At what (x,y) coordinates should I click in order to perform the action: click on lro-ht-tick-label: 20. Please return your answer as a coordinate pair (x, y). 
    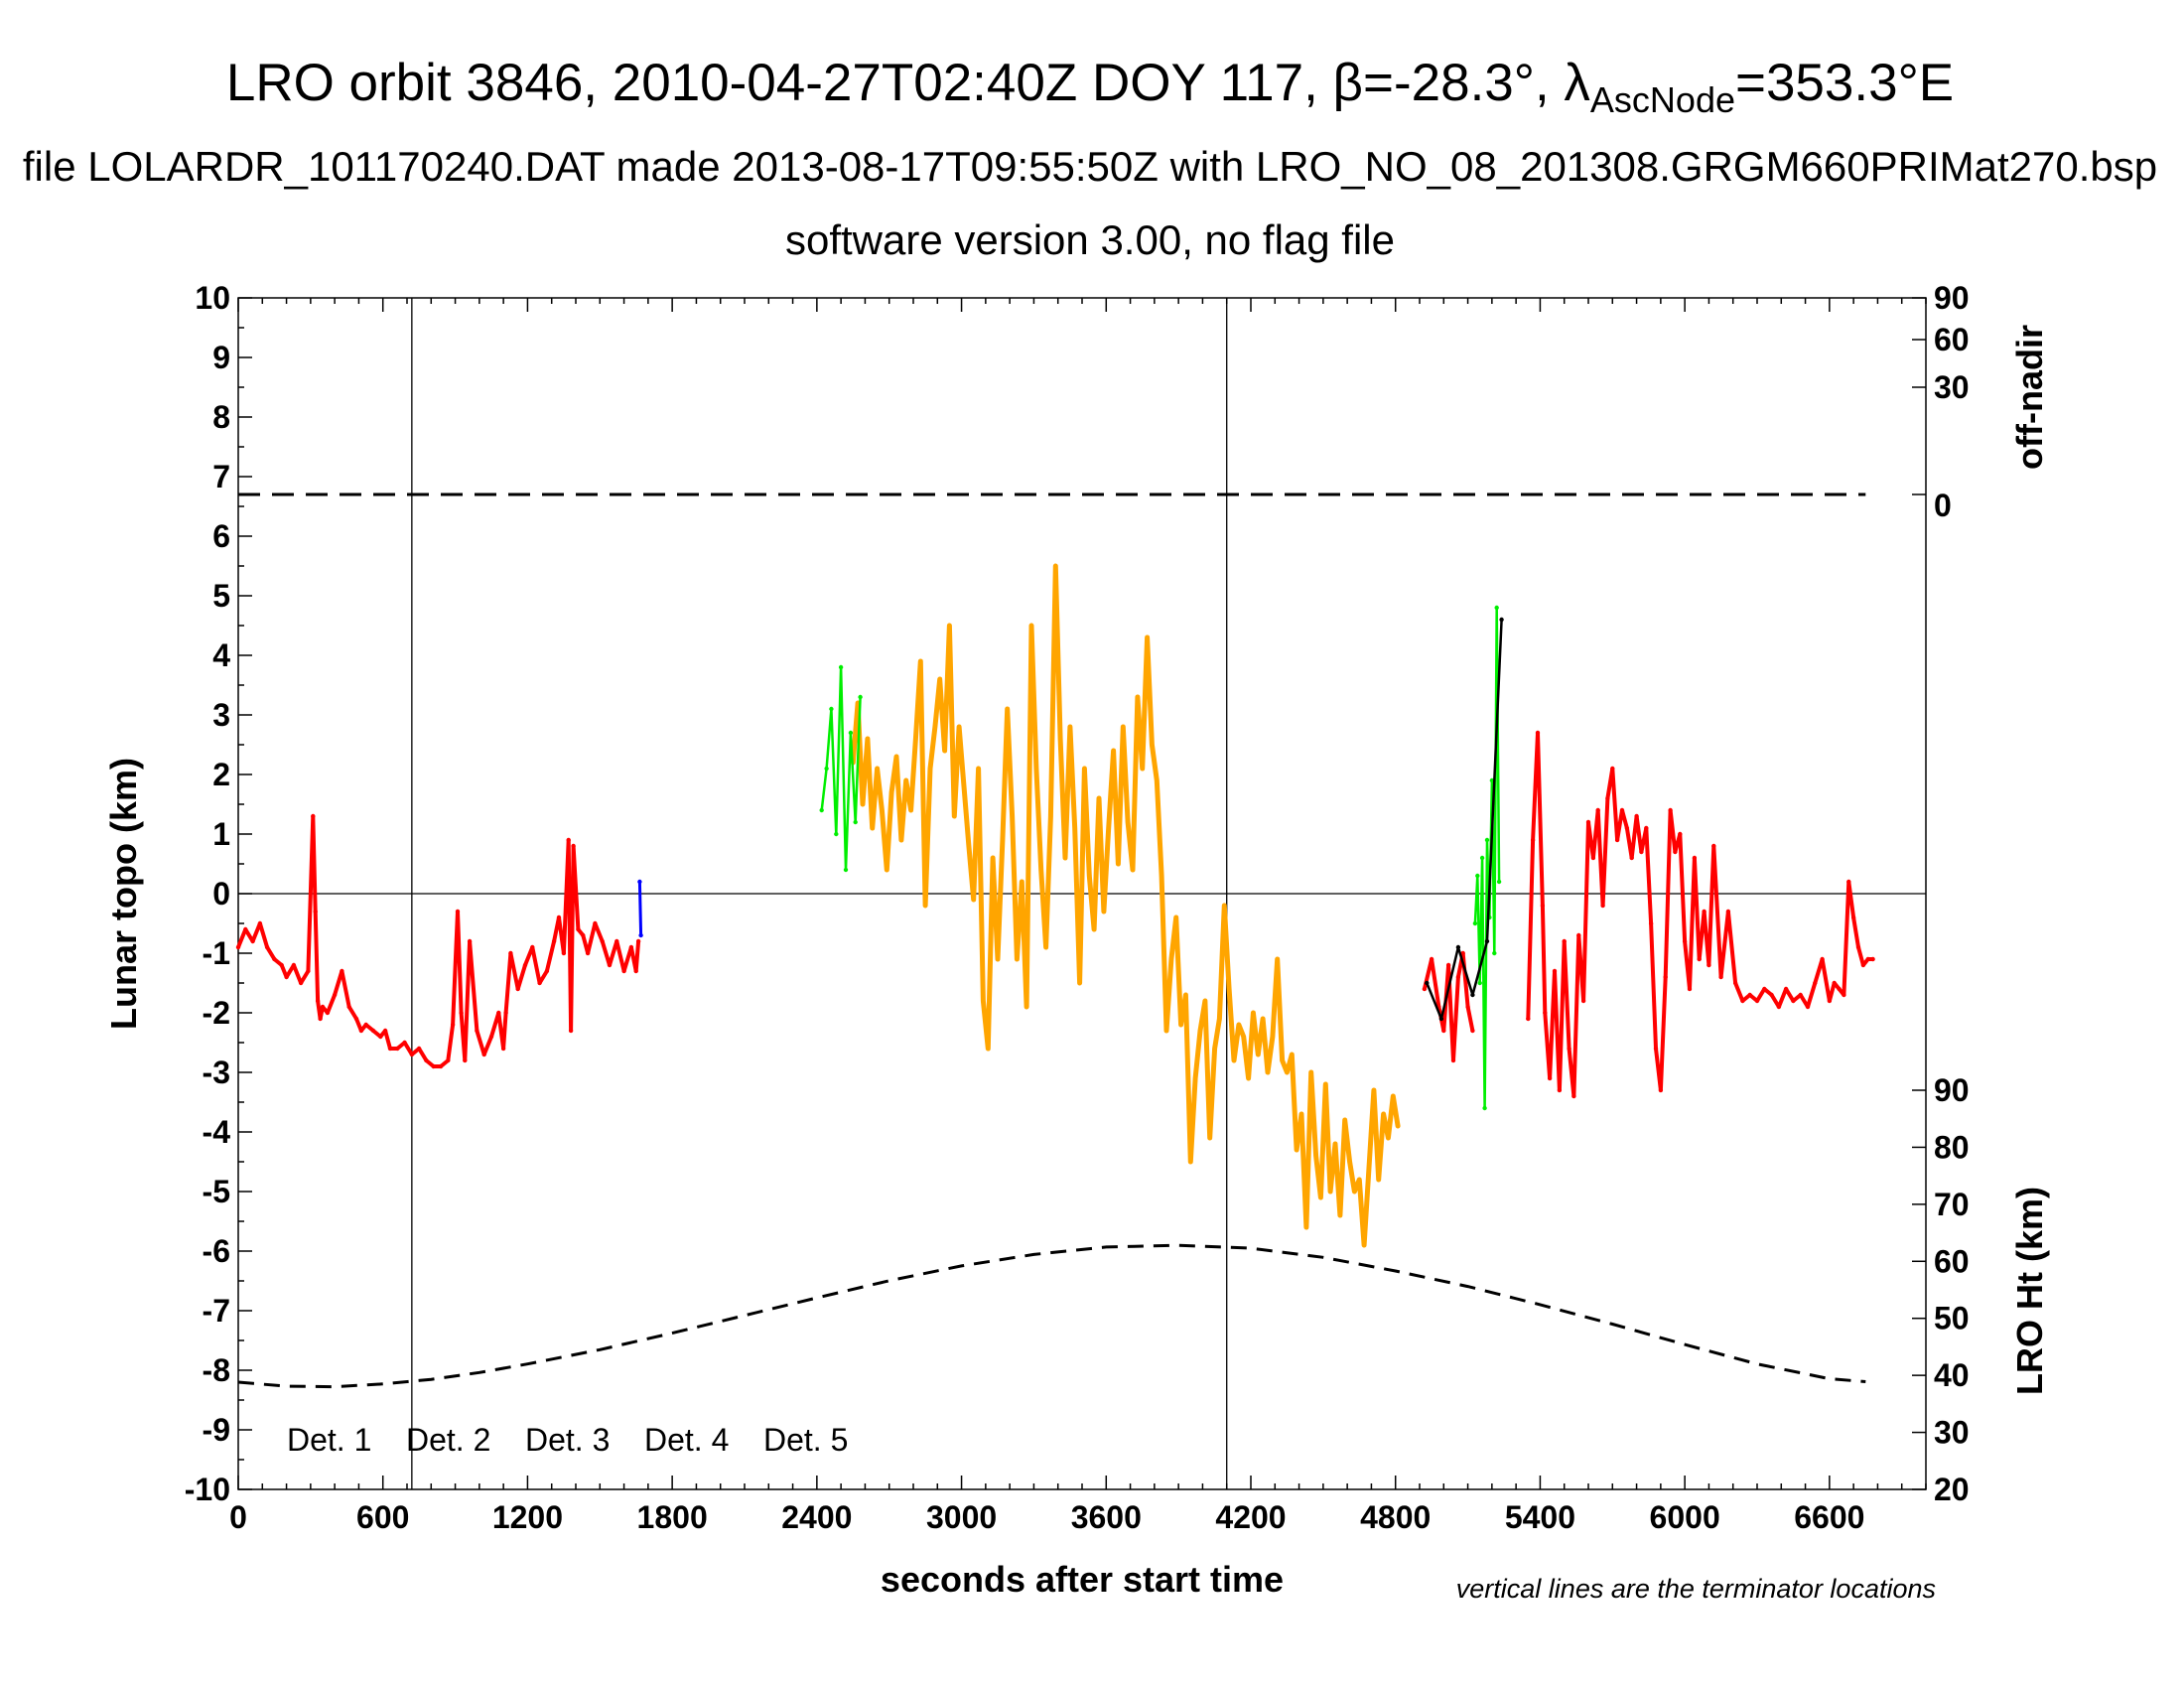
    Looking at the image, I should click on (1952, 1489).